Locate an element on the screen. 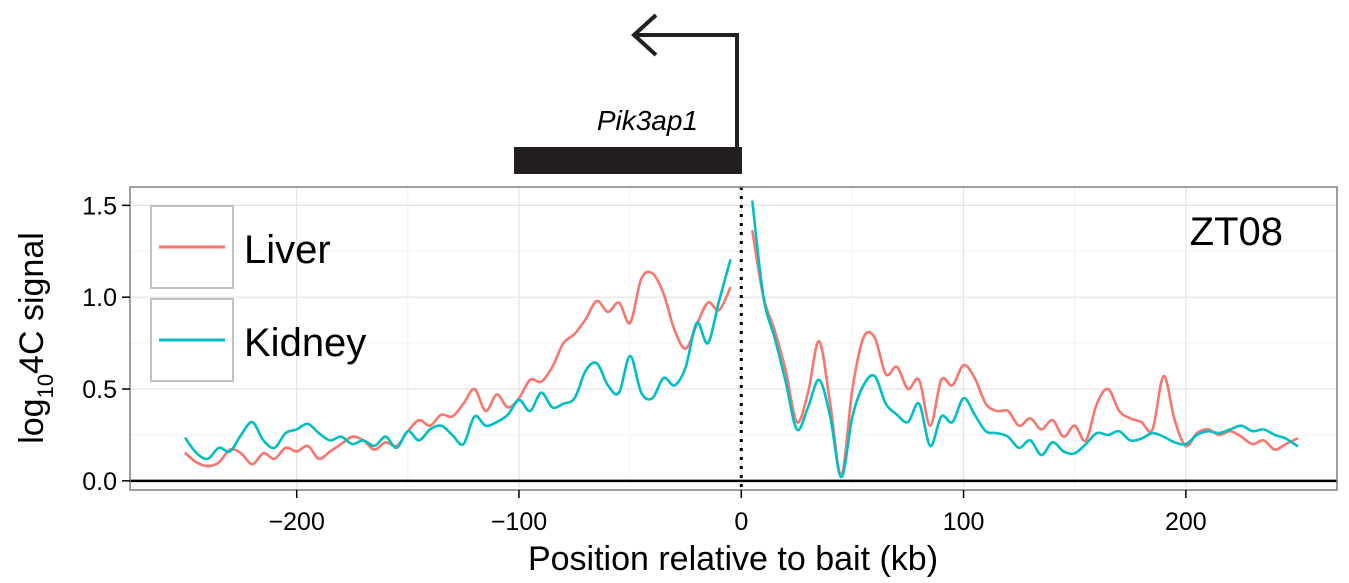  series-line-kidney-upstream is located at coordinates (458, 360).